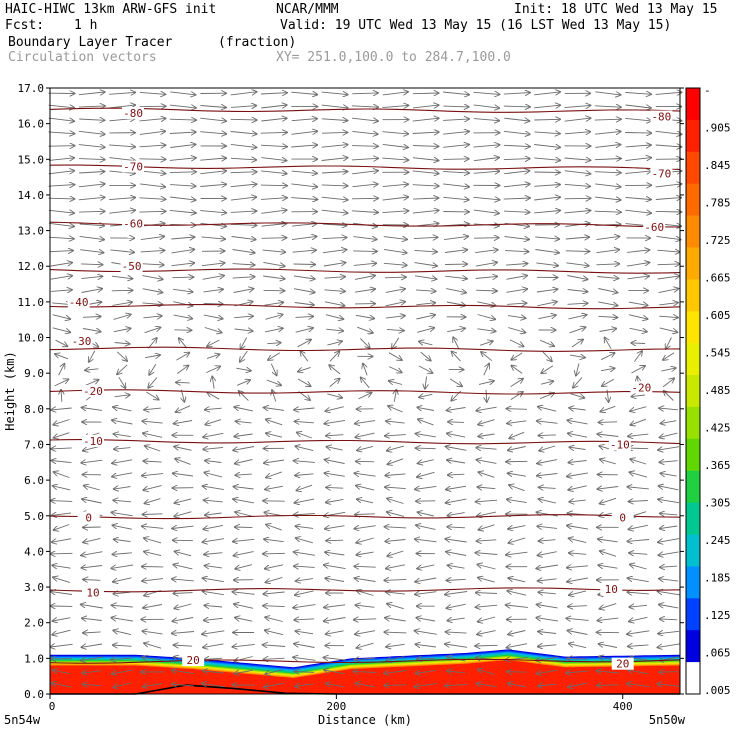 This screenshot has height=740, width=740. I want to click on xy-label: XY= 251.0,100.0 to 284.7,100.0, so click(393, 57).